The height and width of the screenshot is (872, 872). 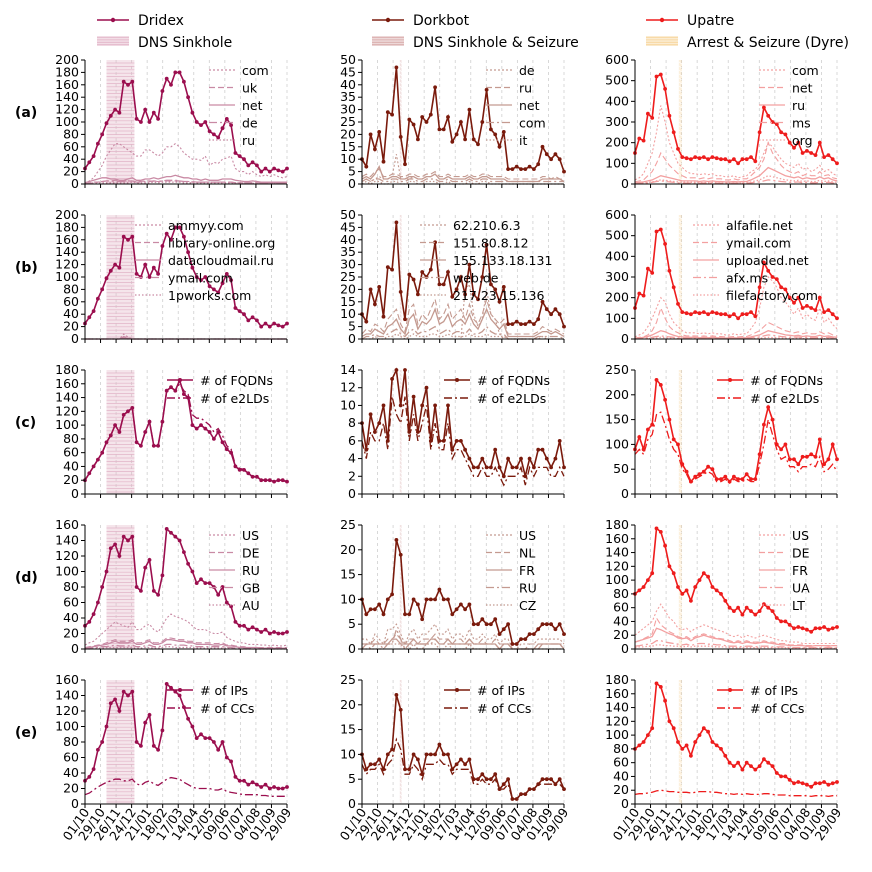 I want to click on legend-label: datacloudmail.ru, so click(x=221, y=260).